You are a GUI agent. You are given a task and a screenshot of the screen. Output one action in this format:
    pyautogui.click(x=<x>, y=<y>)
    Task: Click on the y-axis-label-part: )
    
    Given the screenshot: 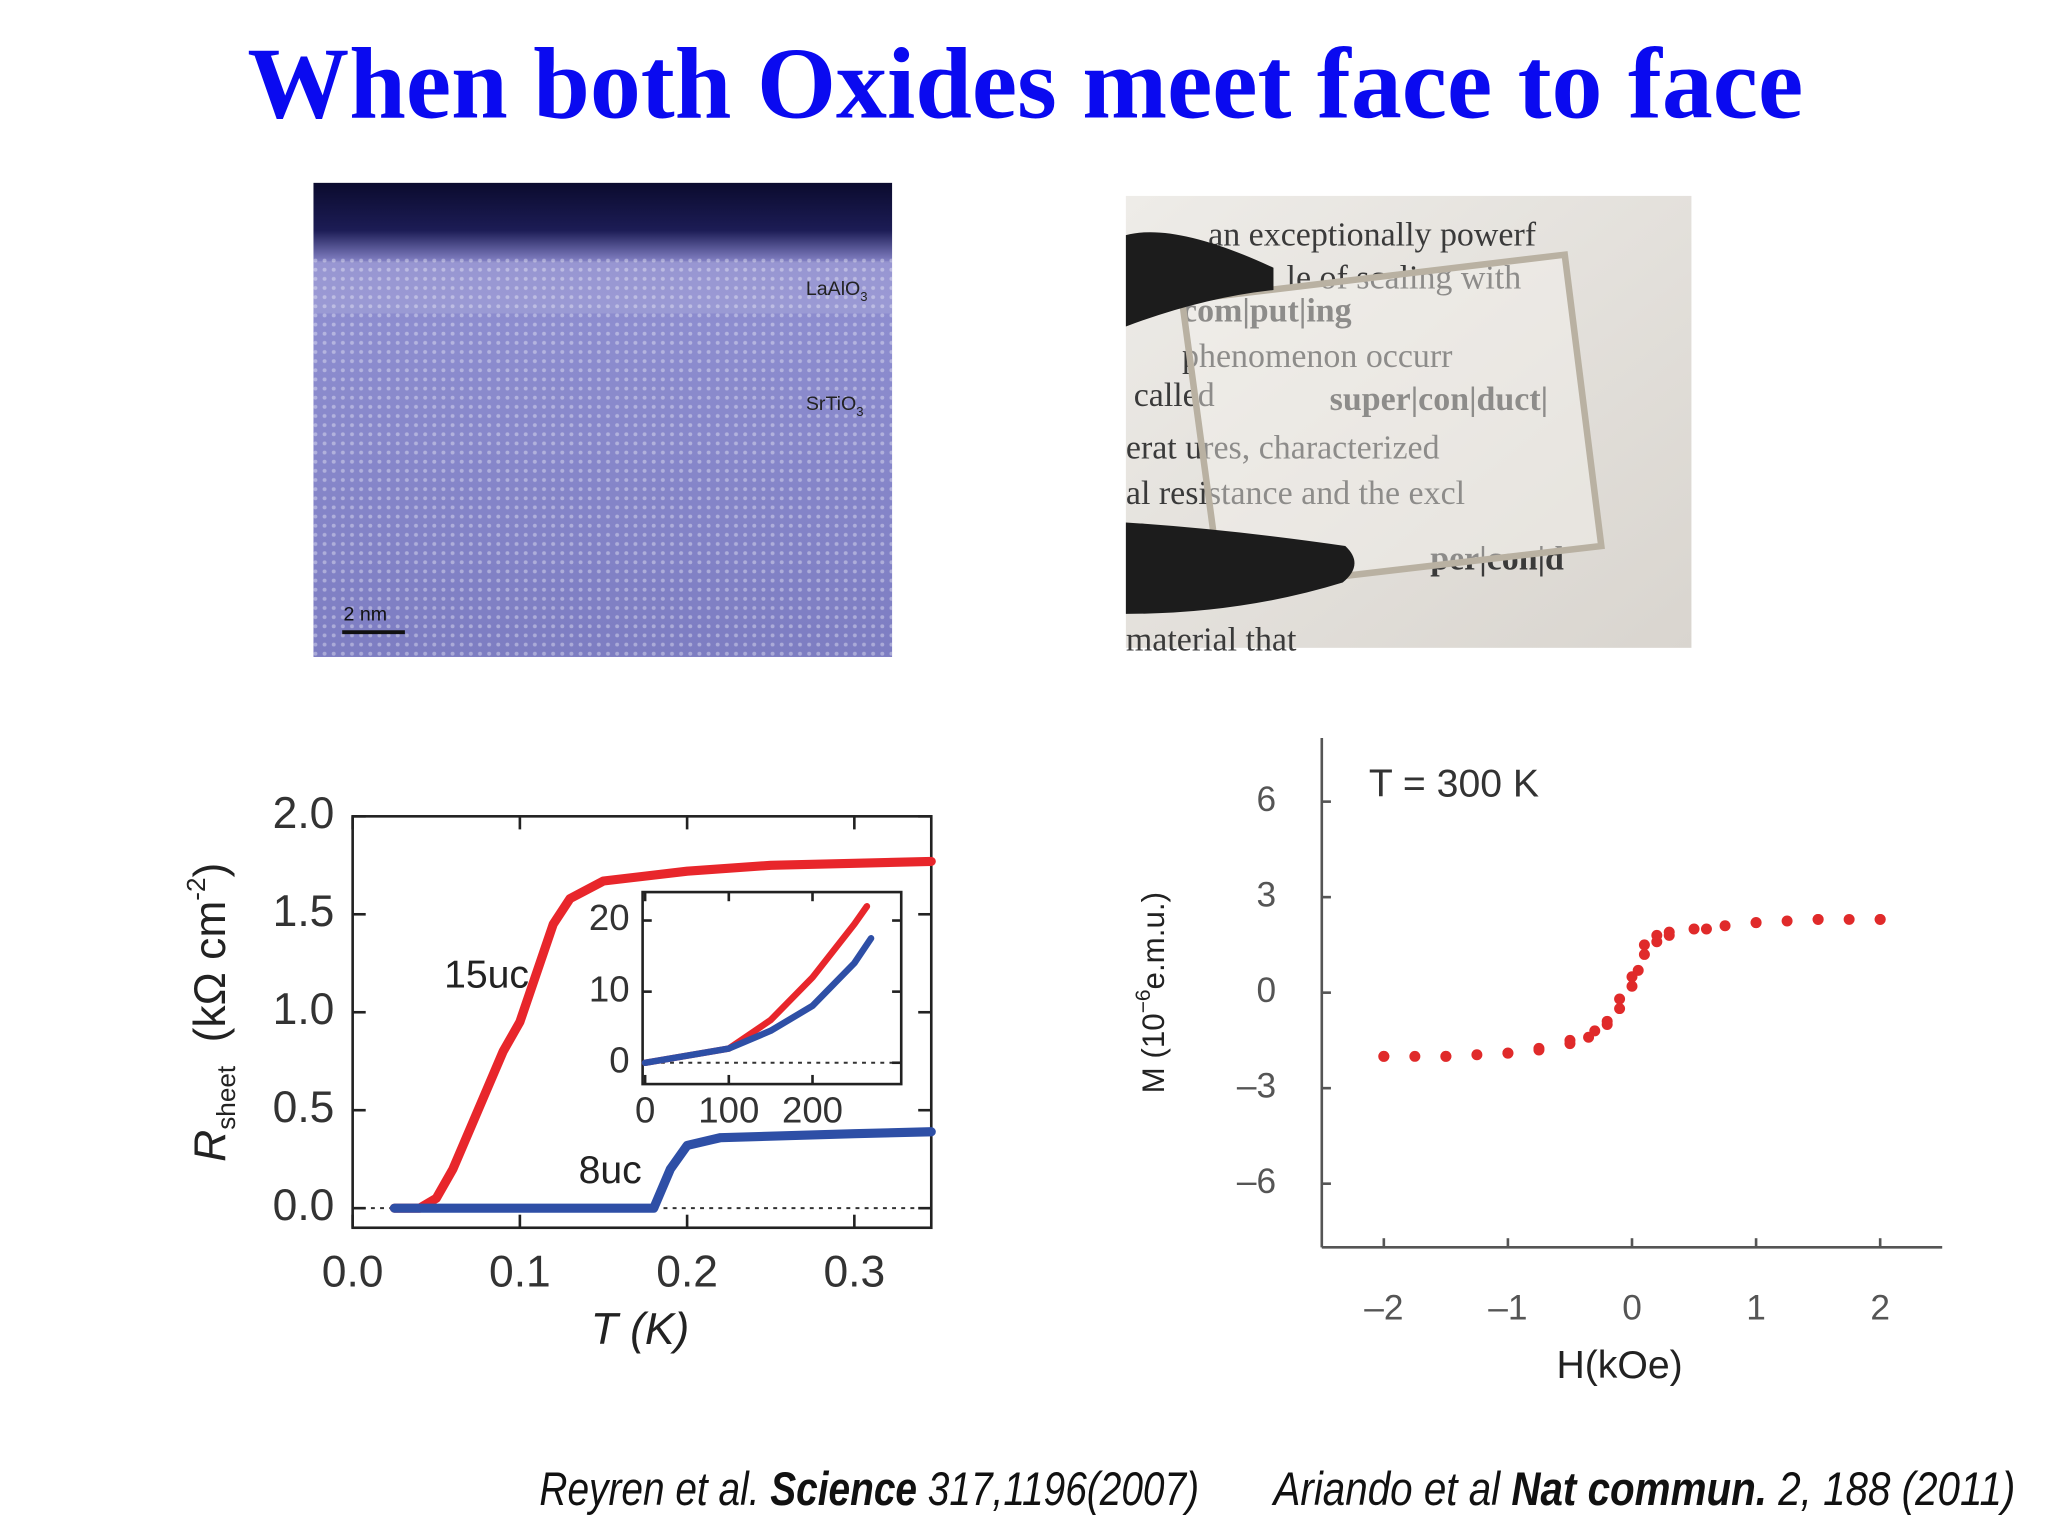 What is the action you would take?
    pyautogui.click(x=210, y=870)
    